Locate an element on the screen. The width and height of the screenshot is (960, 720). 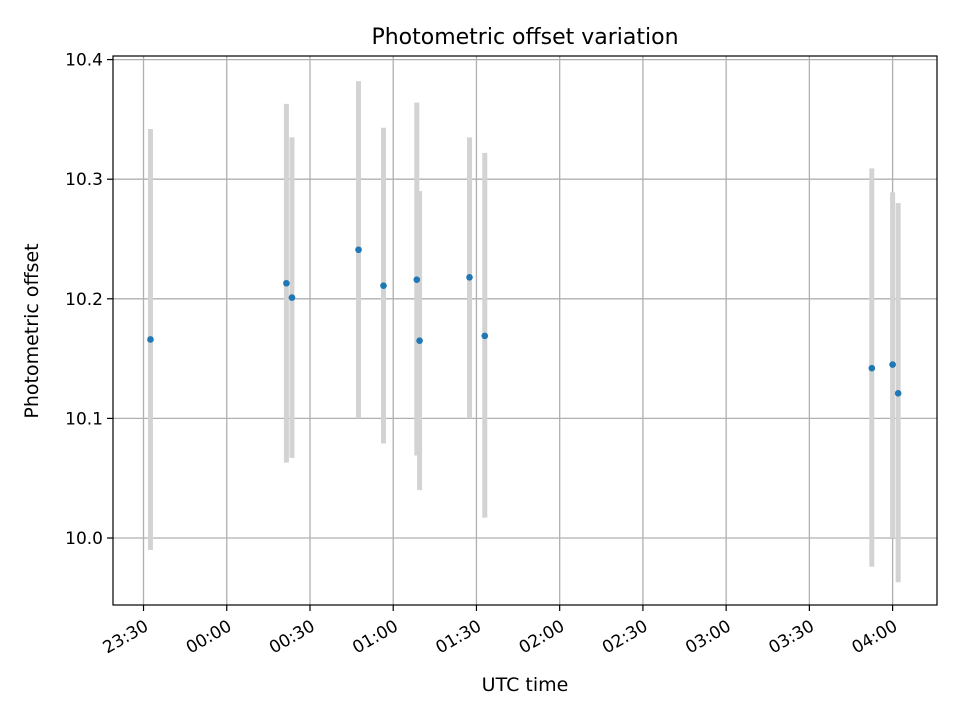
x-tick-label: 00:00 is located at coordinates (209, 637).